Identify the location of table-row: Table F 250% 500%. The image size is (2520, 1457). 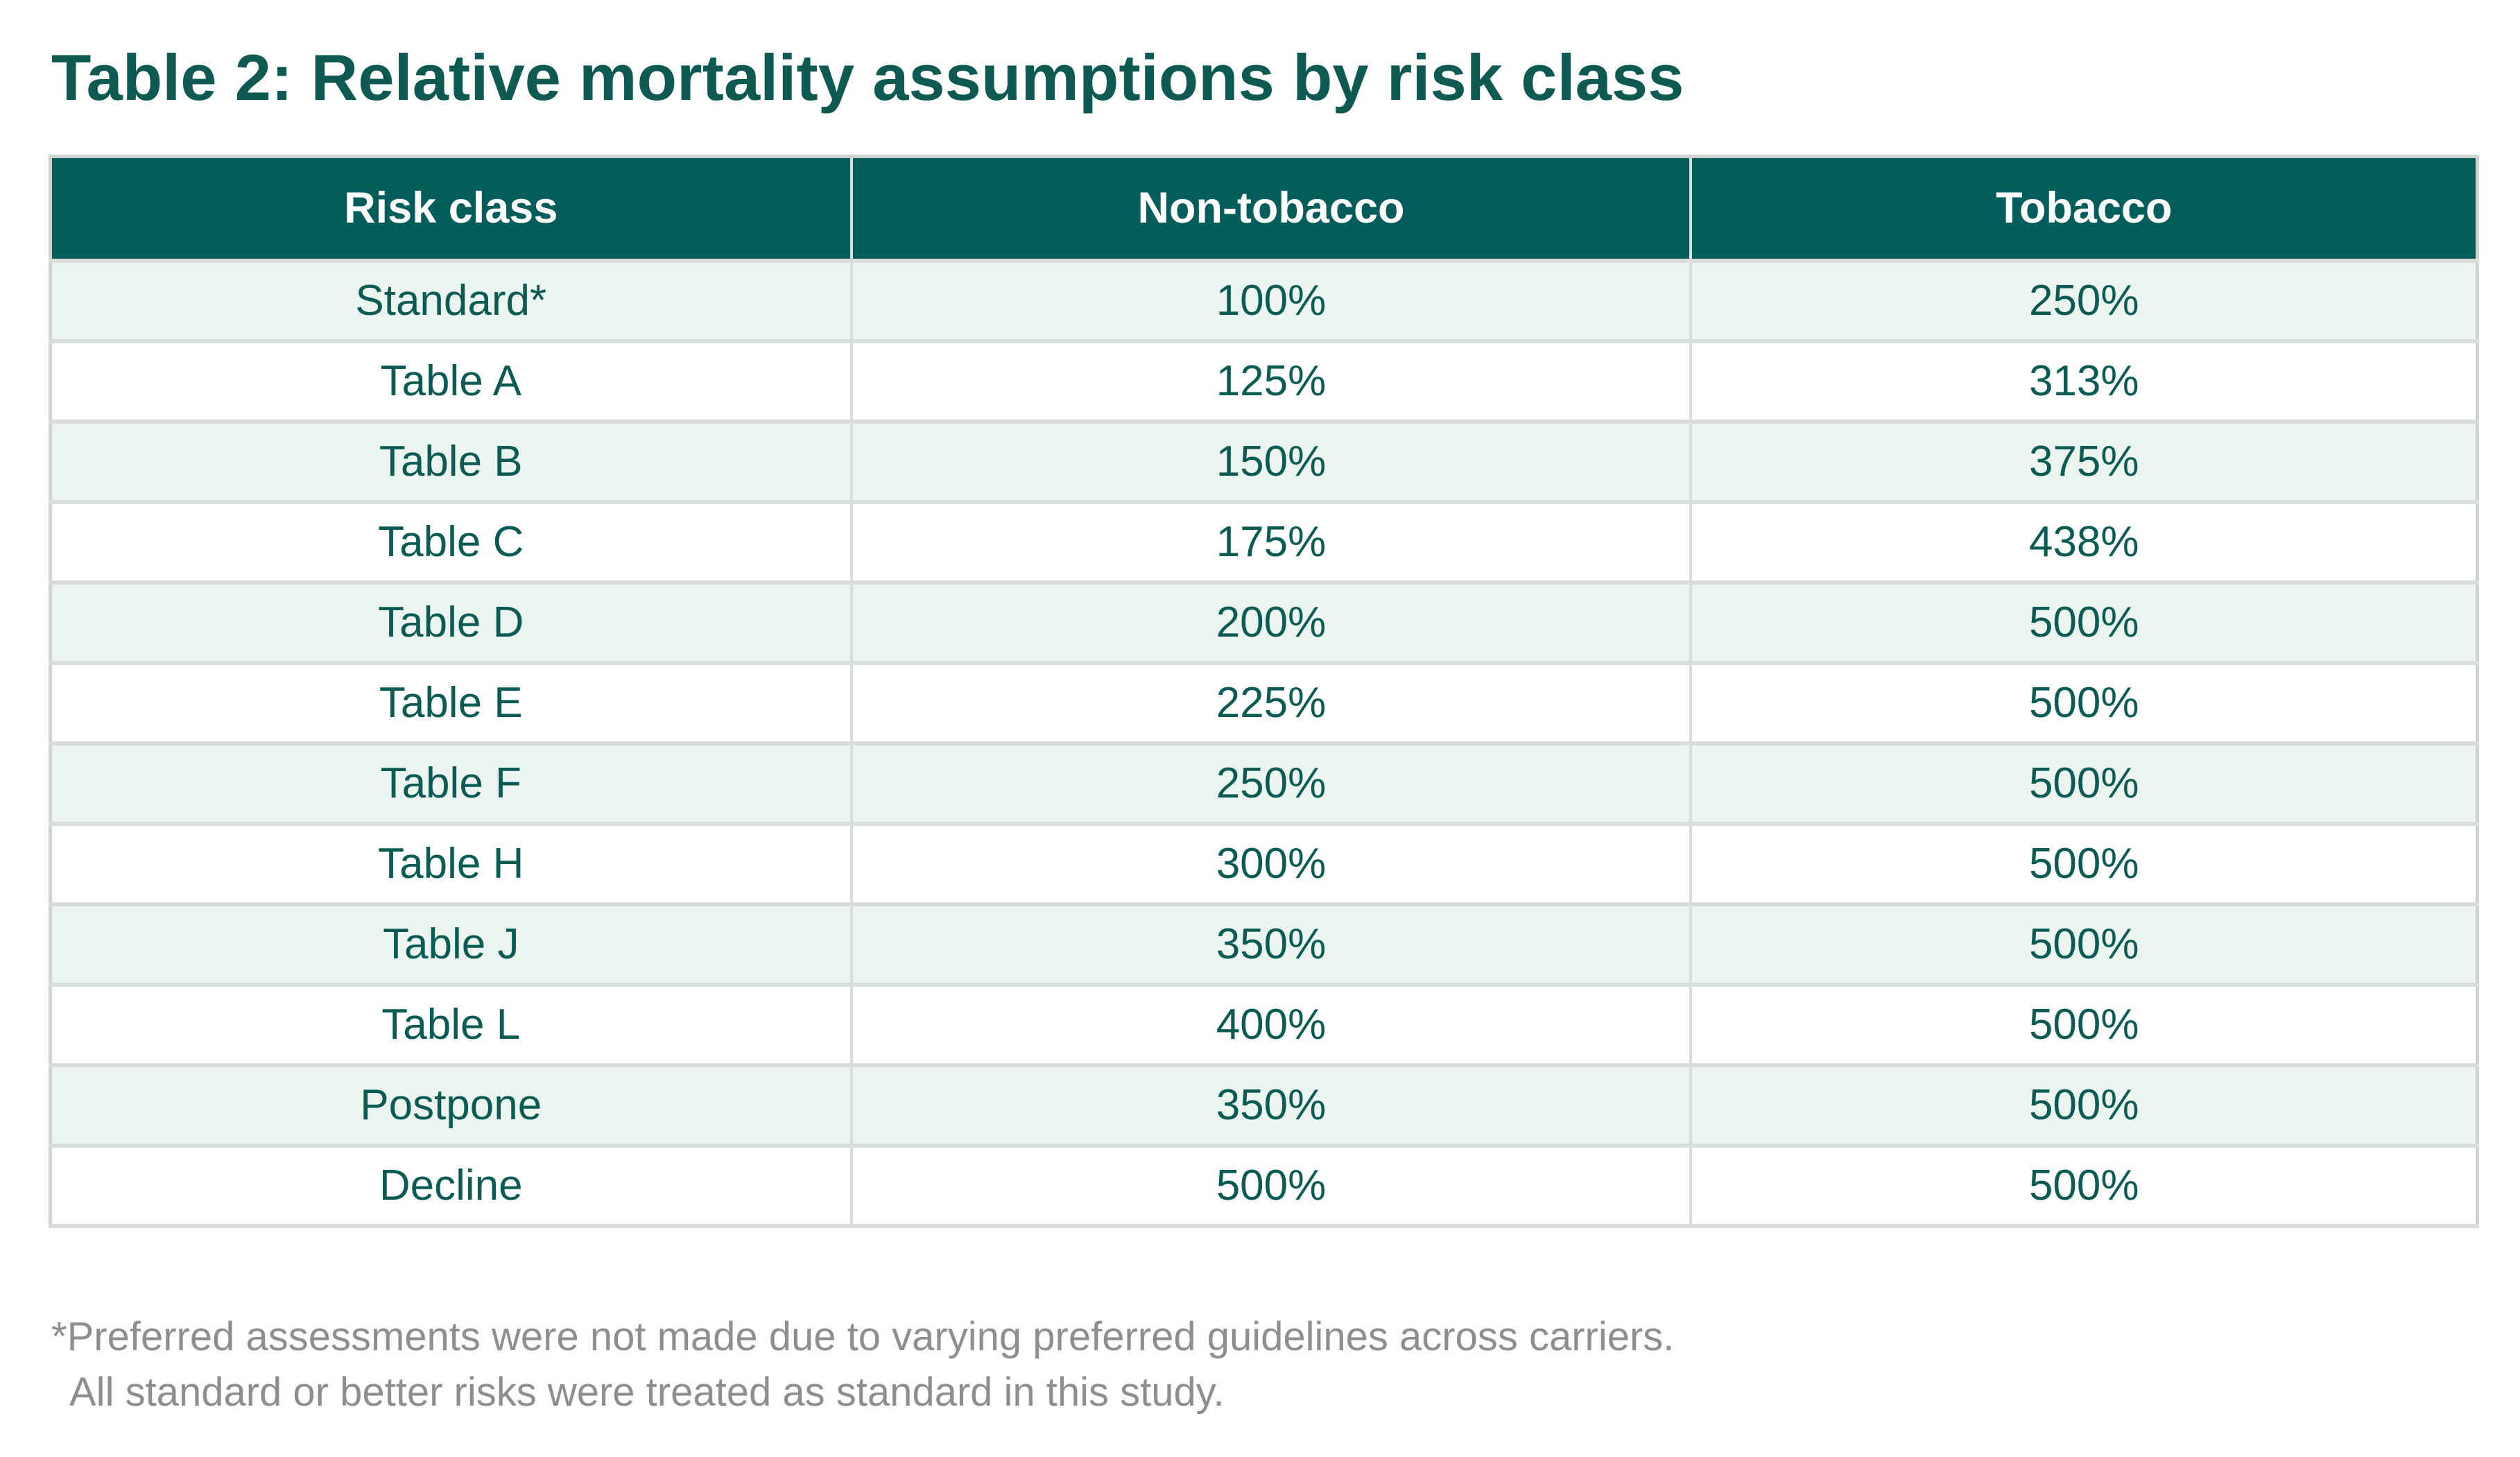
(1264, 783).